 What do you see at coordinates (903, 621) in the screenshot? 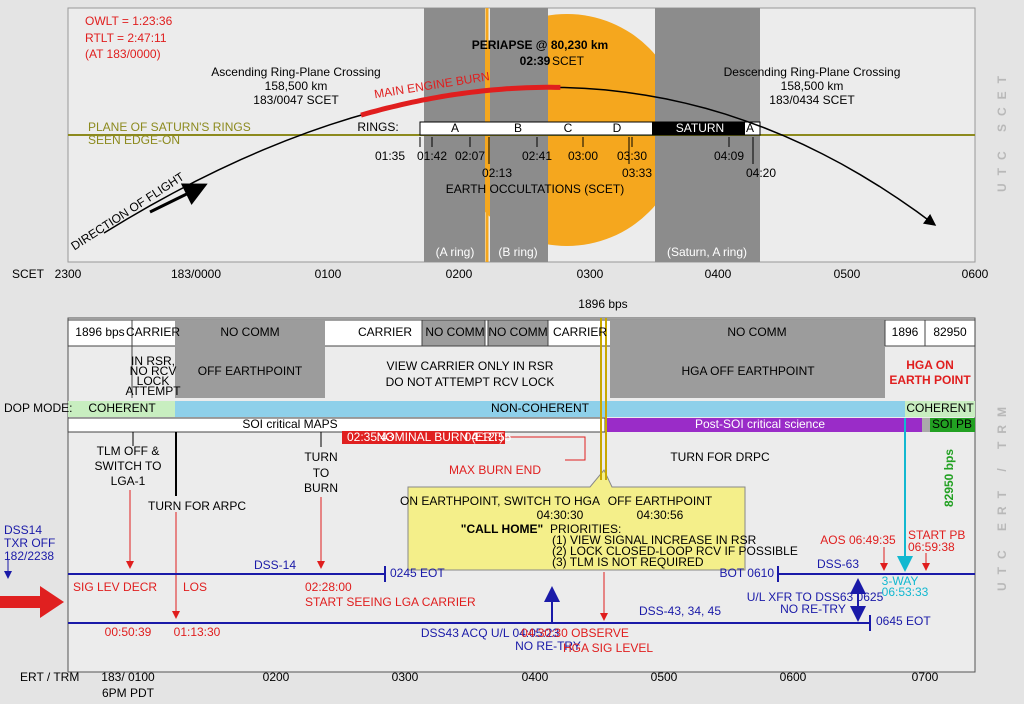
I see `label: 0645 EOT` at bounding box center [903, 621].